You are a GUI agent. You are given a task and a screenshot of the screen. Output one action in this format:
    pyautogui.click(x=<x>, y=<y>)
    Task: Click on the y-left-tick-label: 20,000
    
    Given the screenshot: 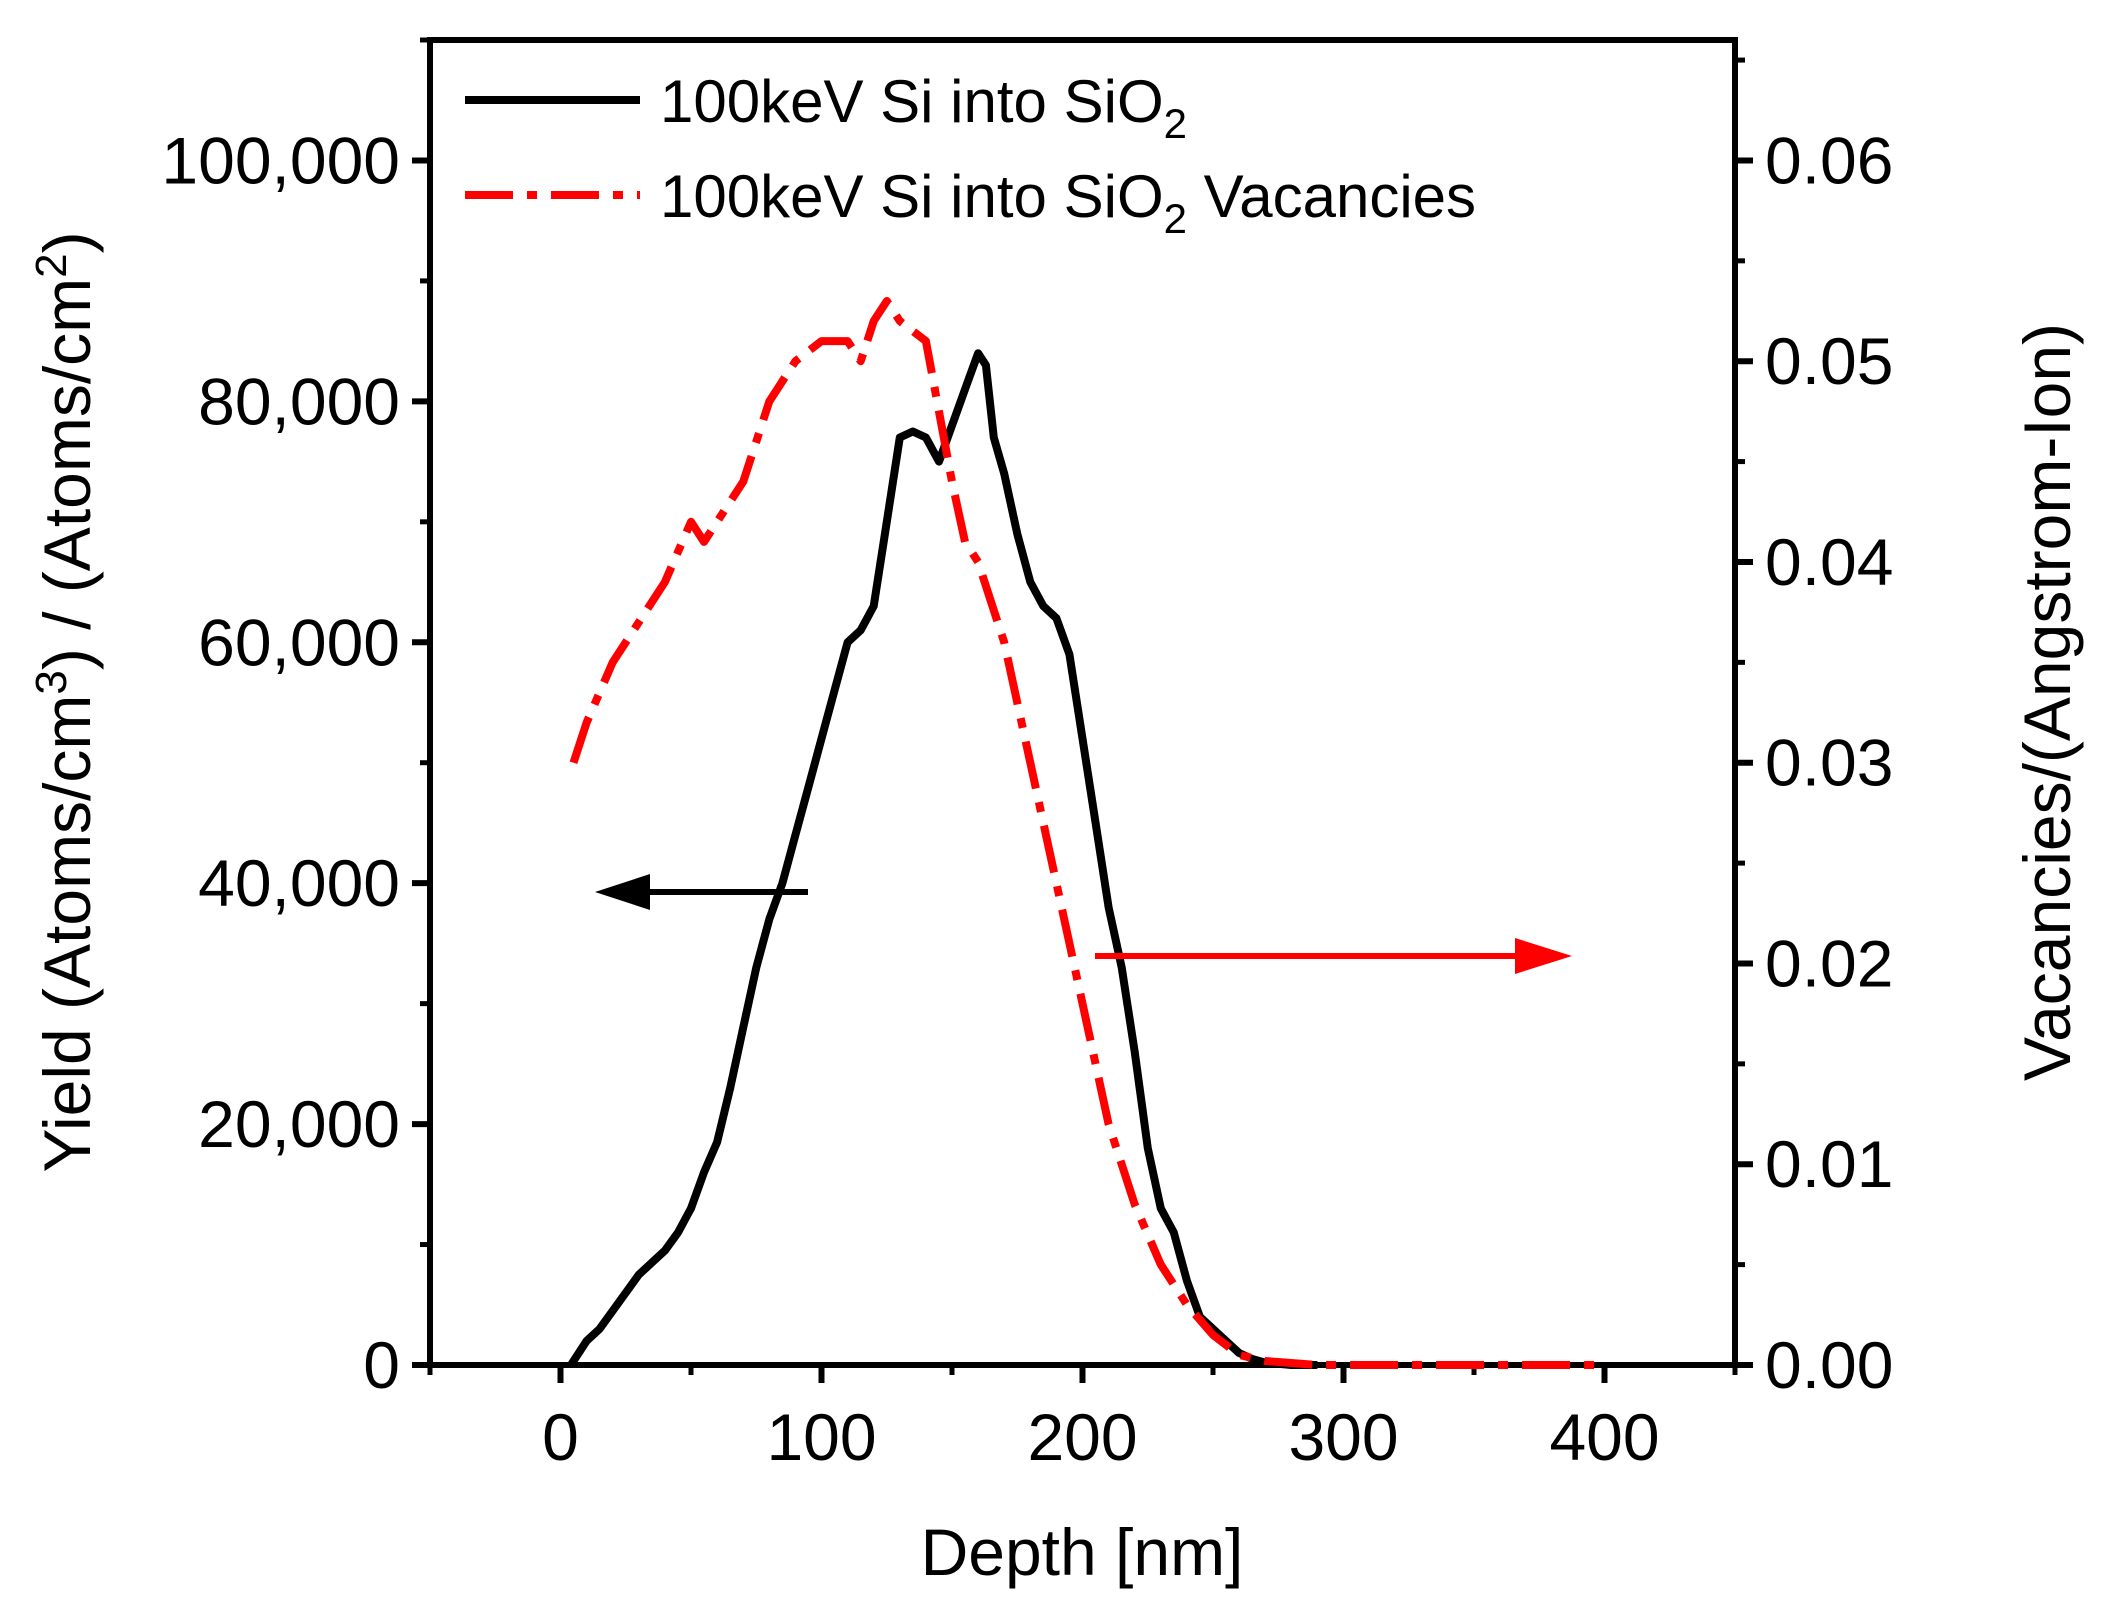 What is the action you would take?
    pyautogui.click(x=299, y=1124)
    